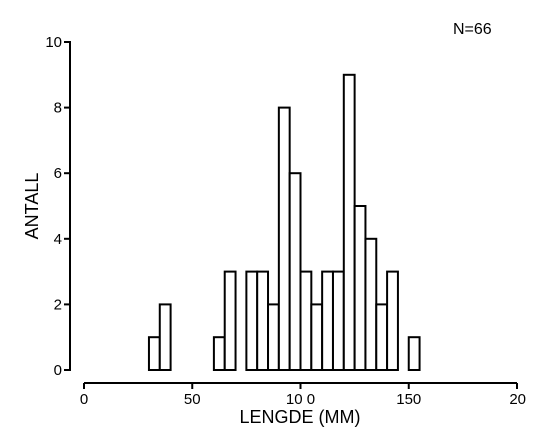  Describe the element at coordinates (58, 173) in the screenshot. I see `y-tick-label: 6` at that location.